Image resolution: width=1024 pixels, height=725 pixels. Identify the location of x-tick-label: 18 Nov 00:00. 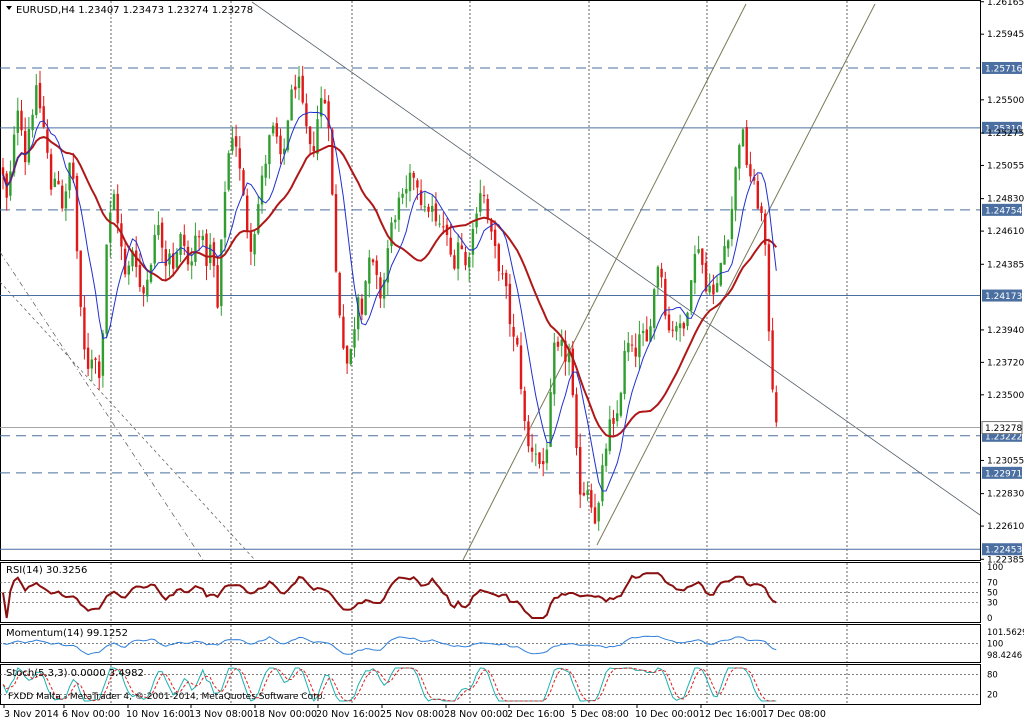
(285, 714).